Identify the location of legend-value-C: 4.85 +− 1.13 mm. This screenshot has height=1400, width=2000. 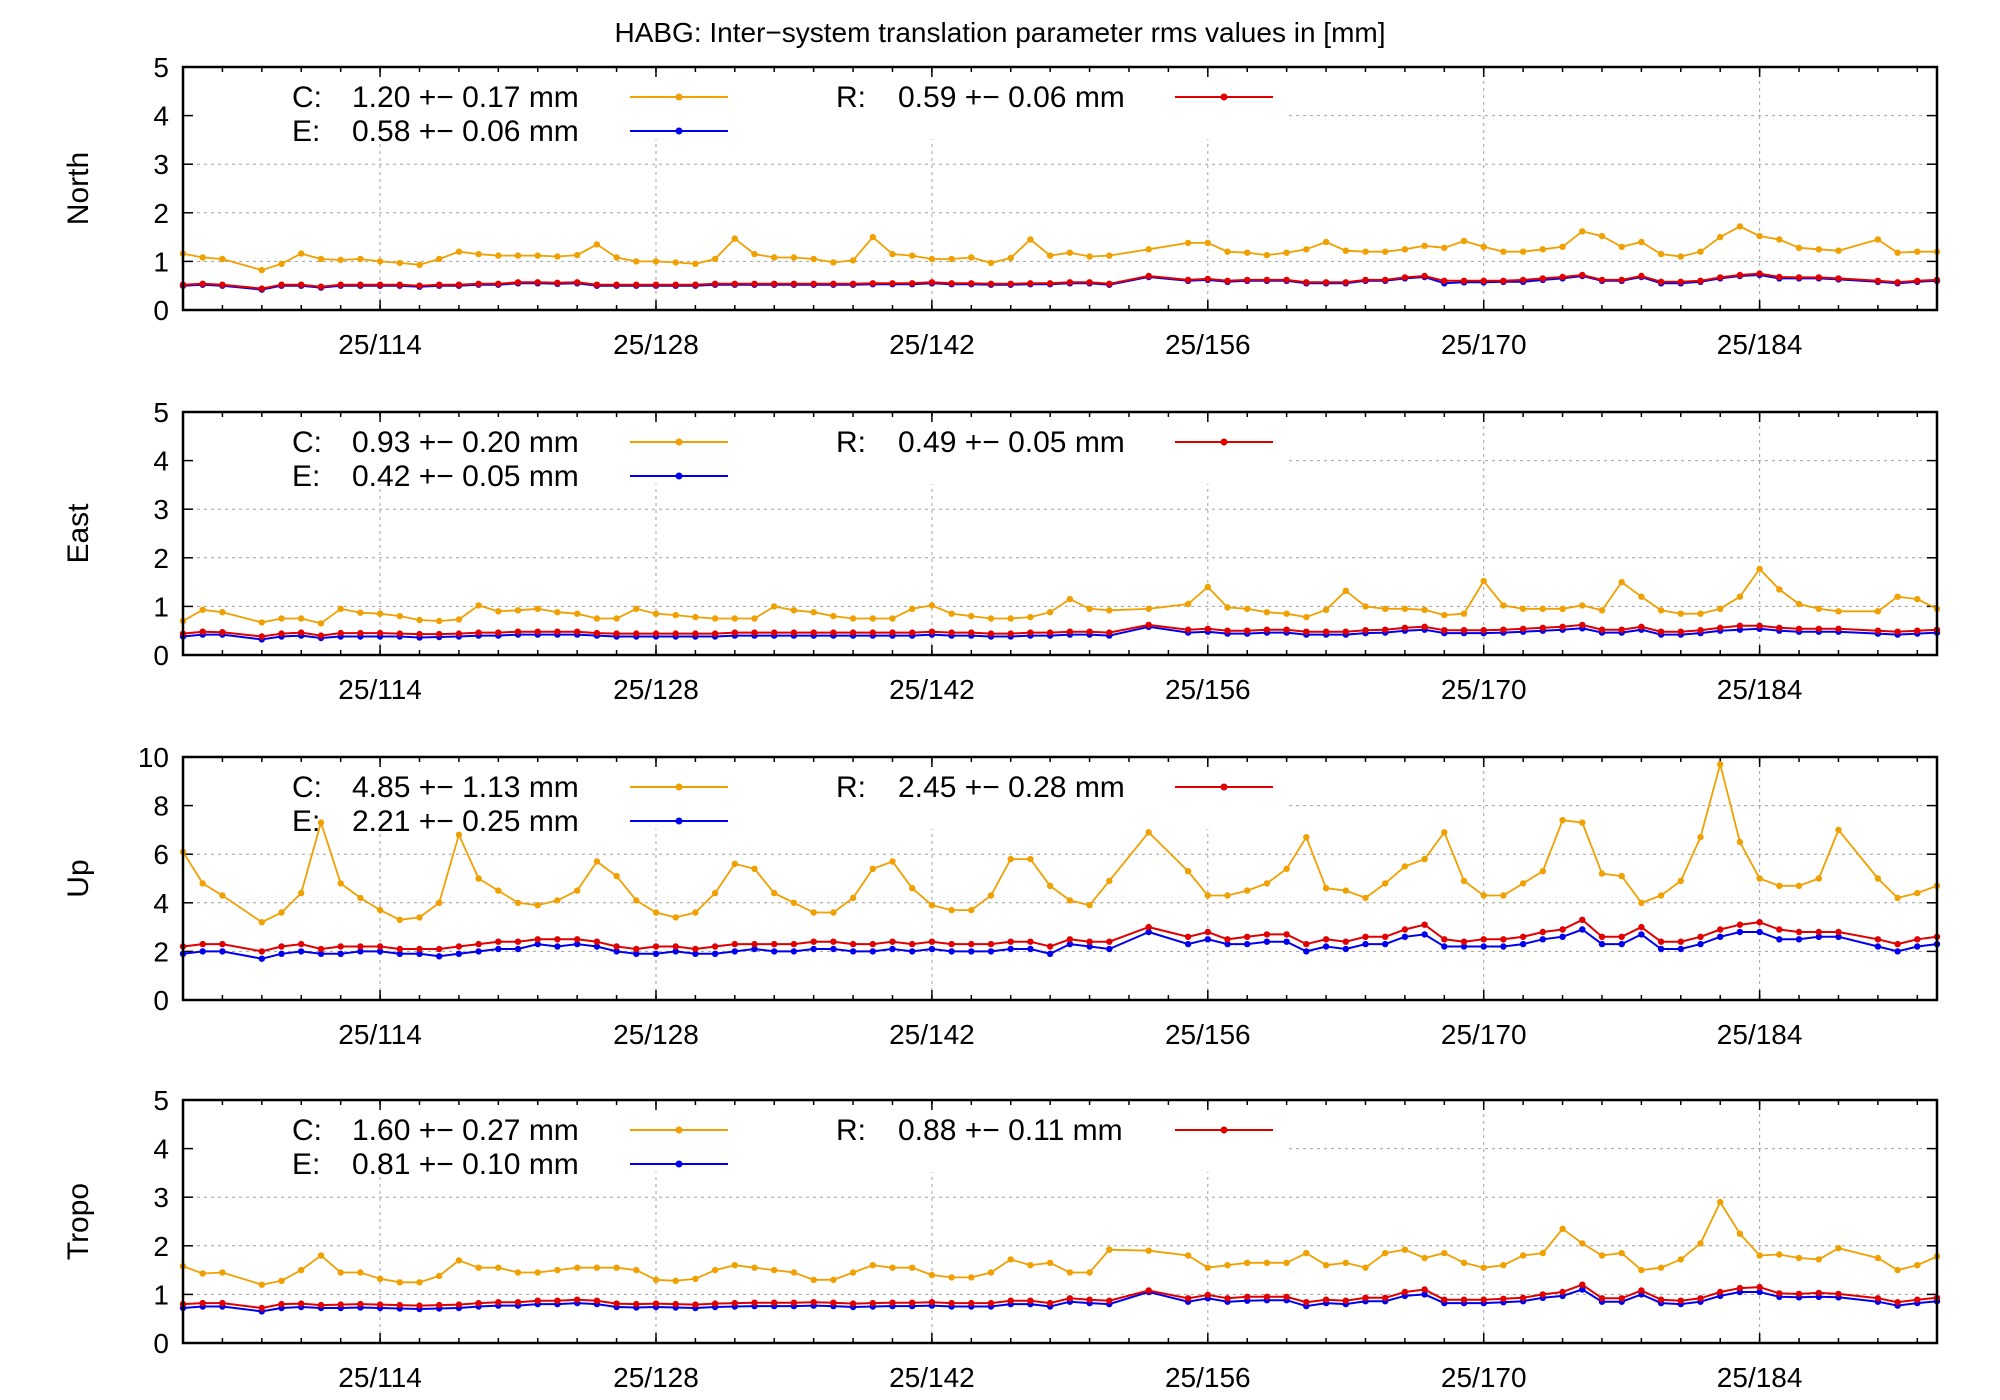
(465, 787).